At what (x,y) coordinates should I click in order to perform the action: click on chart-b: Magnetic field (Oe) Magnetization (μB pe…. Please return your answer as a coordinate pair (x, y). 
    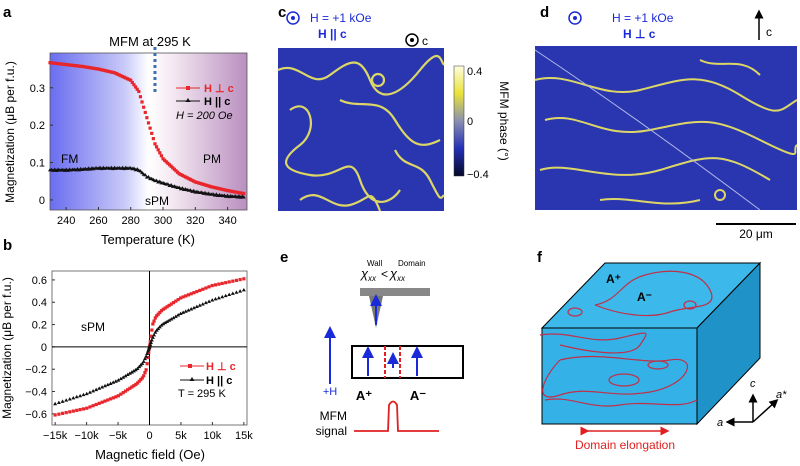
    Looking at the image, I should click on (126, 366).